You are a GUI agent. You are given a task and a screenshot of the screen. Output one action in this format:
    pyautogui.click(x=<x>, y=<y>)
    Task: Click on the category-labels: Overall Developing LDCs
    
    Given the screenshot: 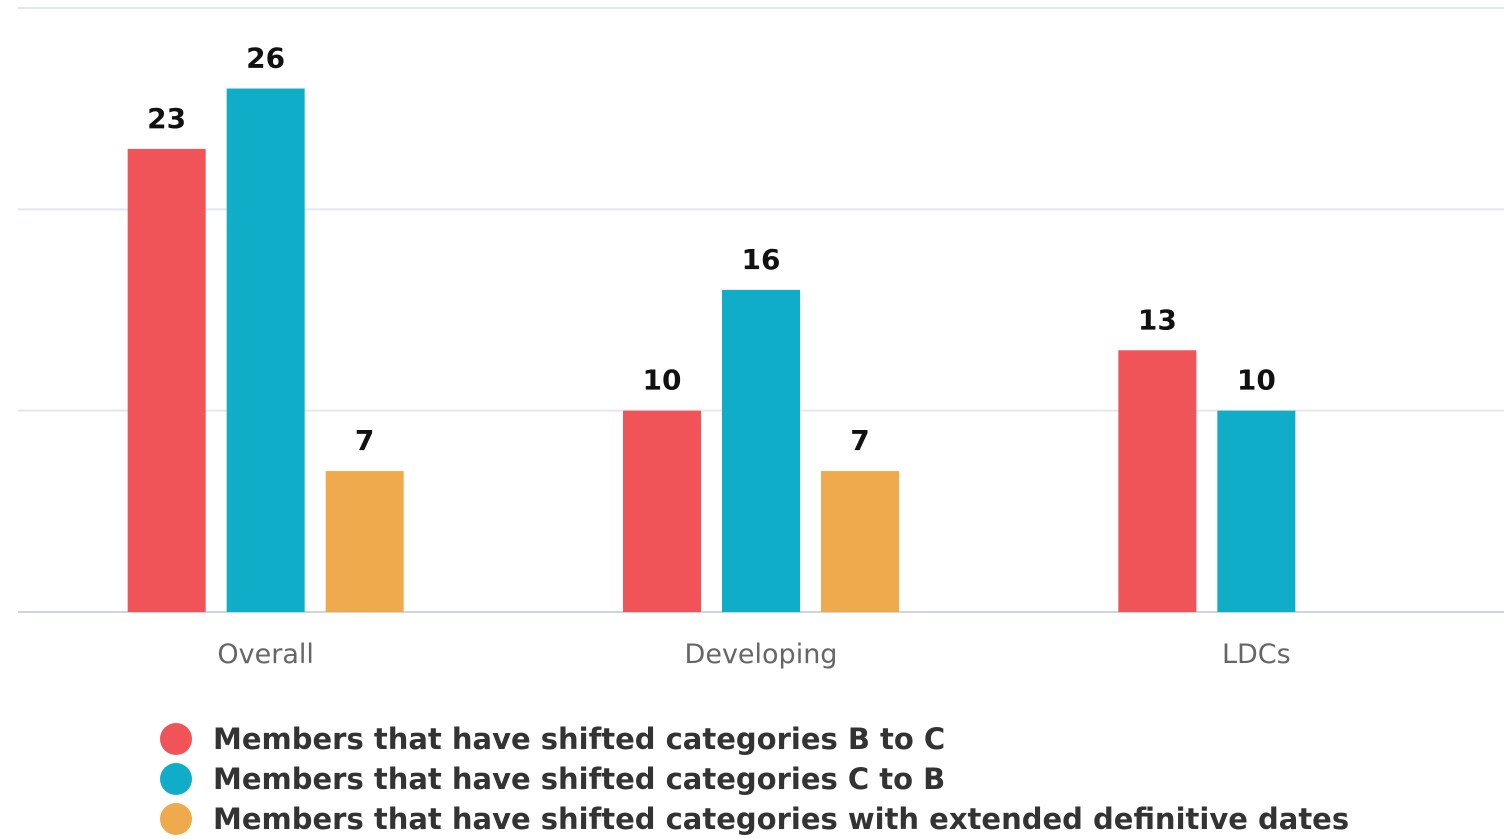 What is the action you would take?
    pyautogui.click(x=753, y=654)
    